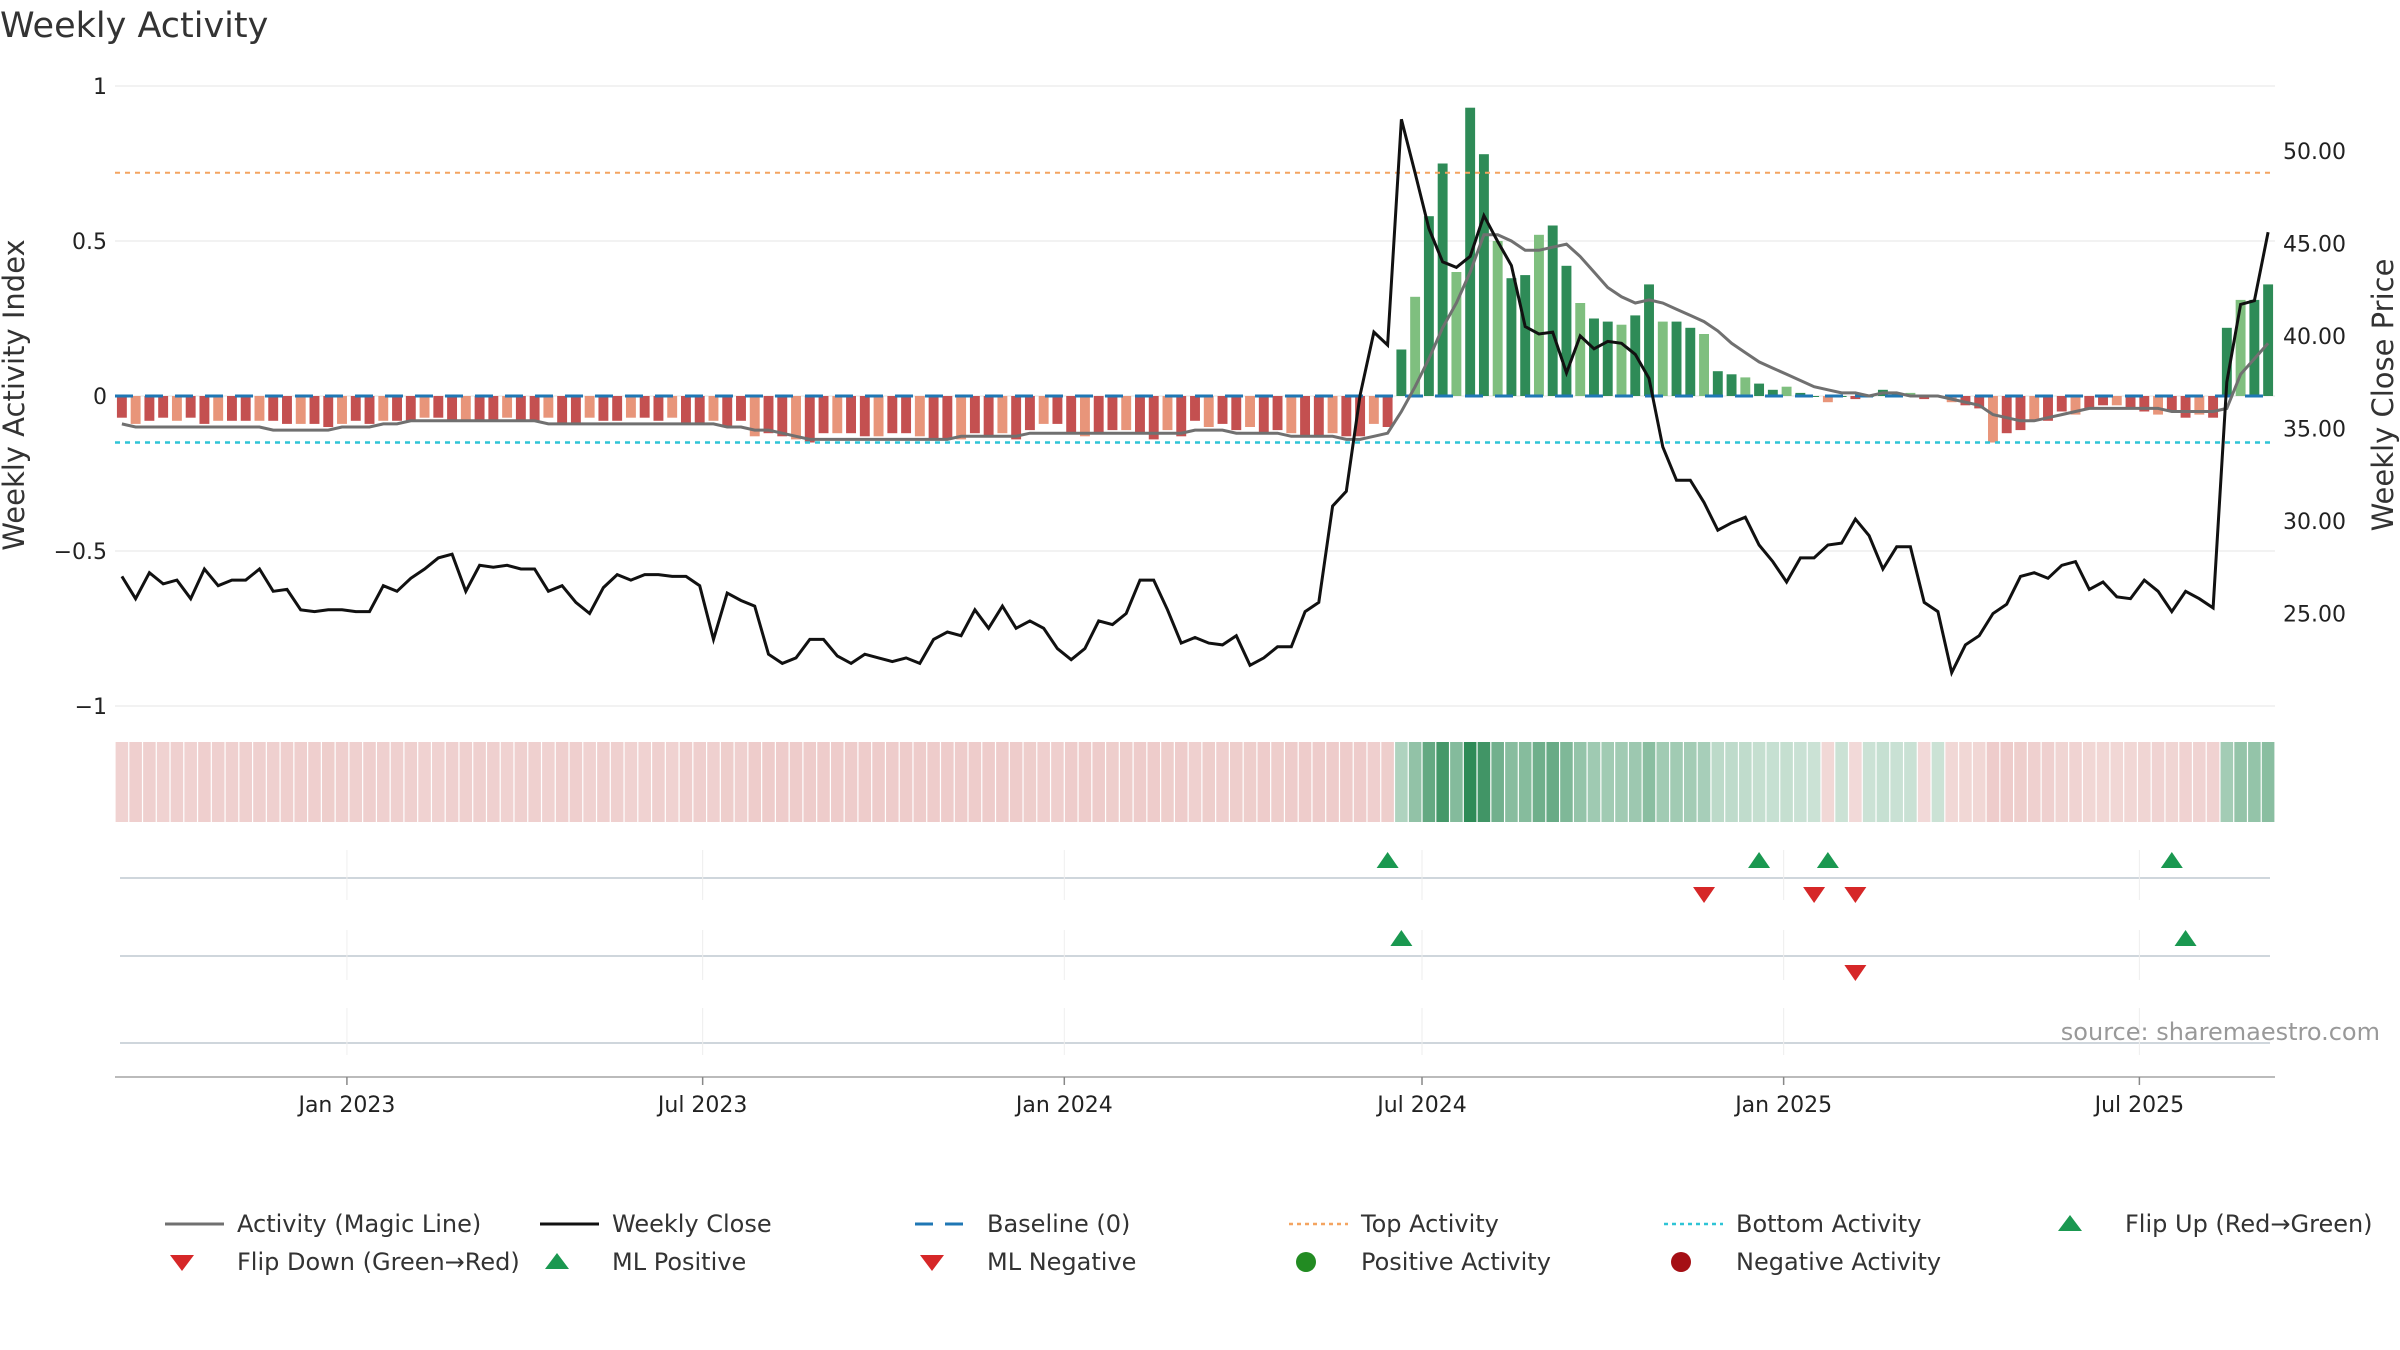  I want to click on y-tick-left: 0, so click(100, 397).